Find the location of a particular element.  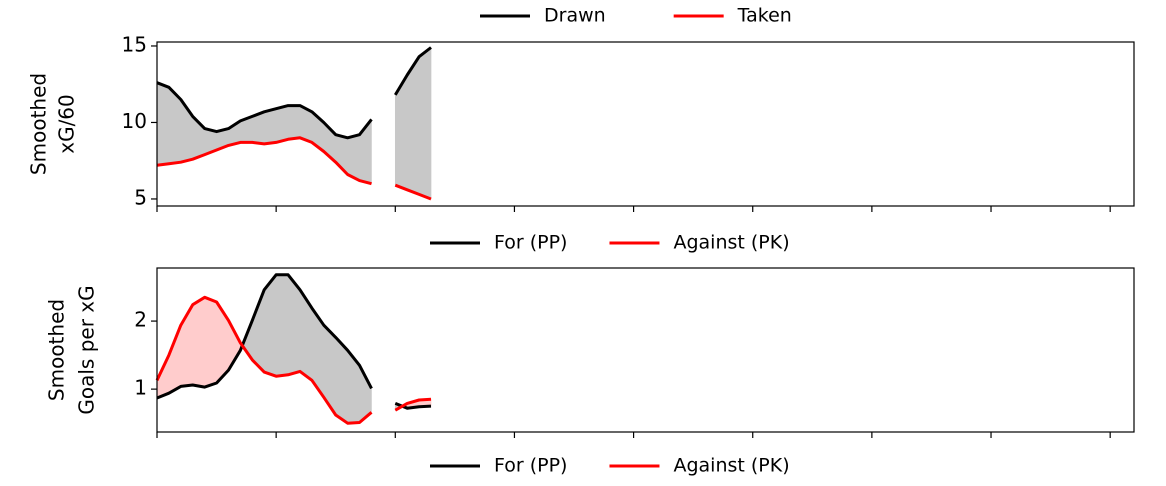

legend-label: Taken is located at coordinates (764, 16).